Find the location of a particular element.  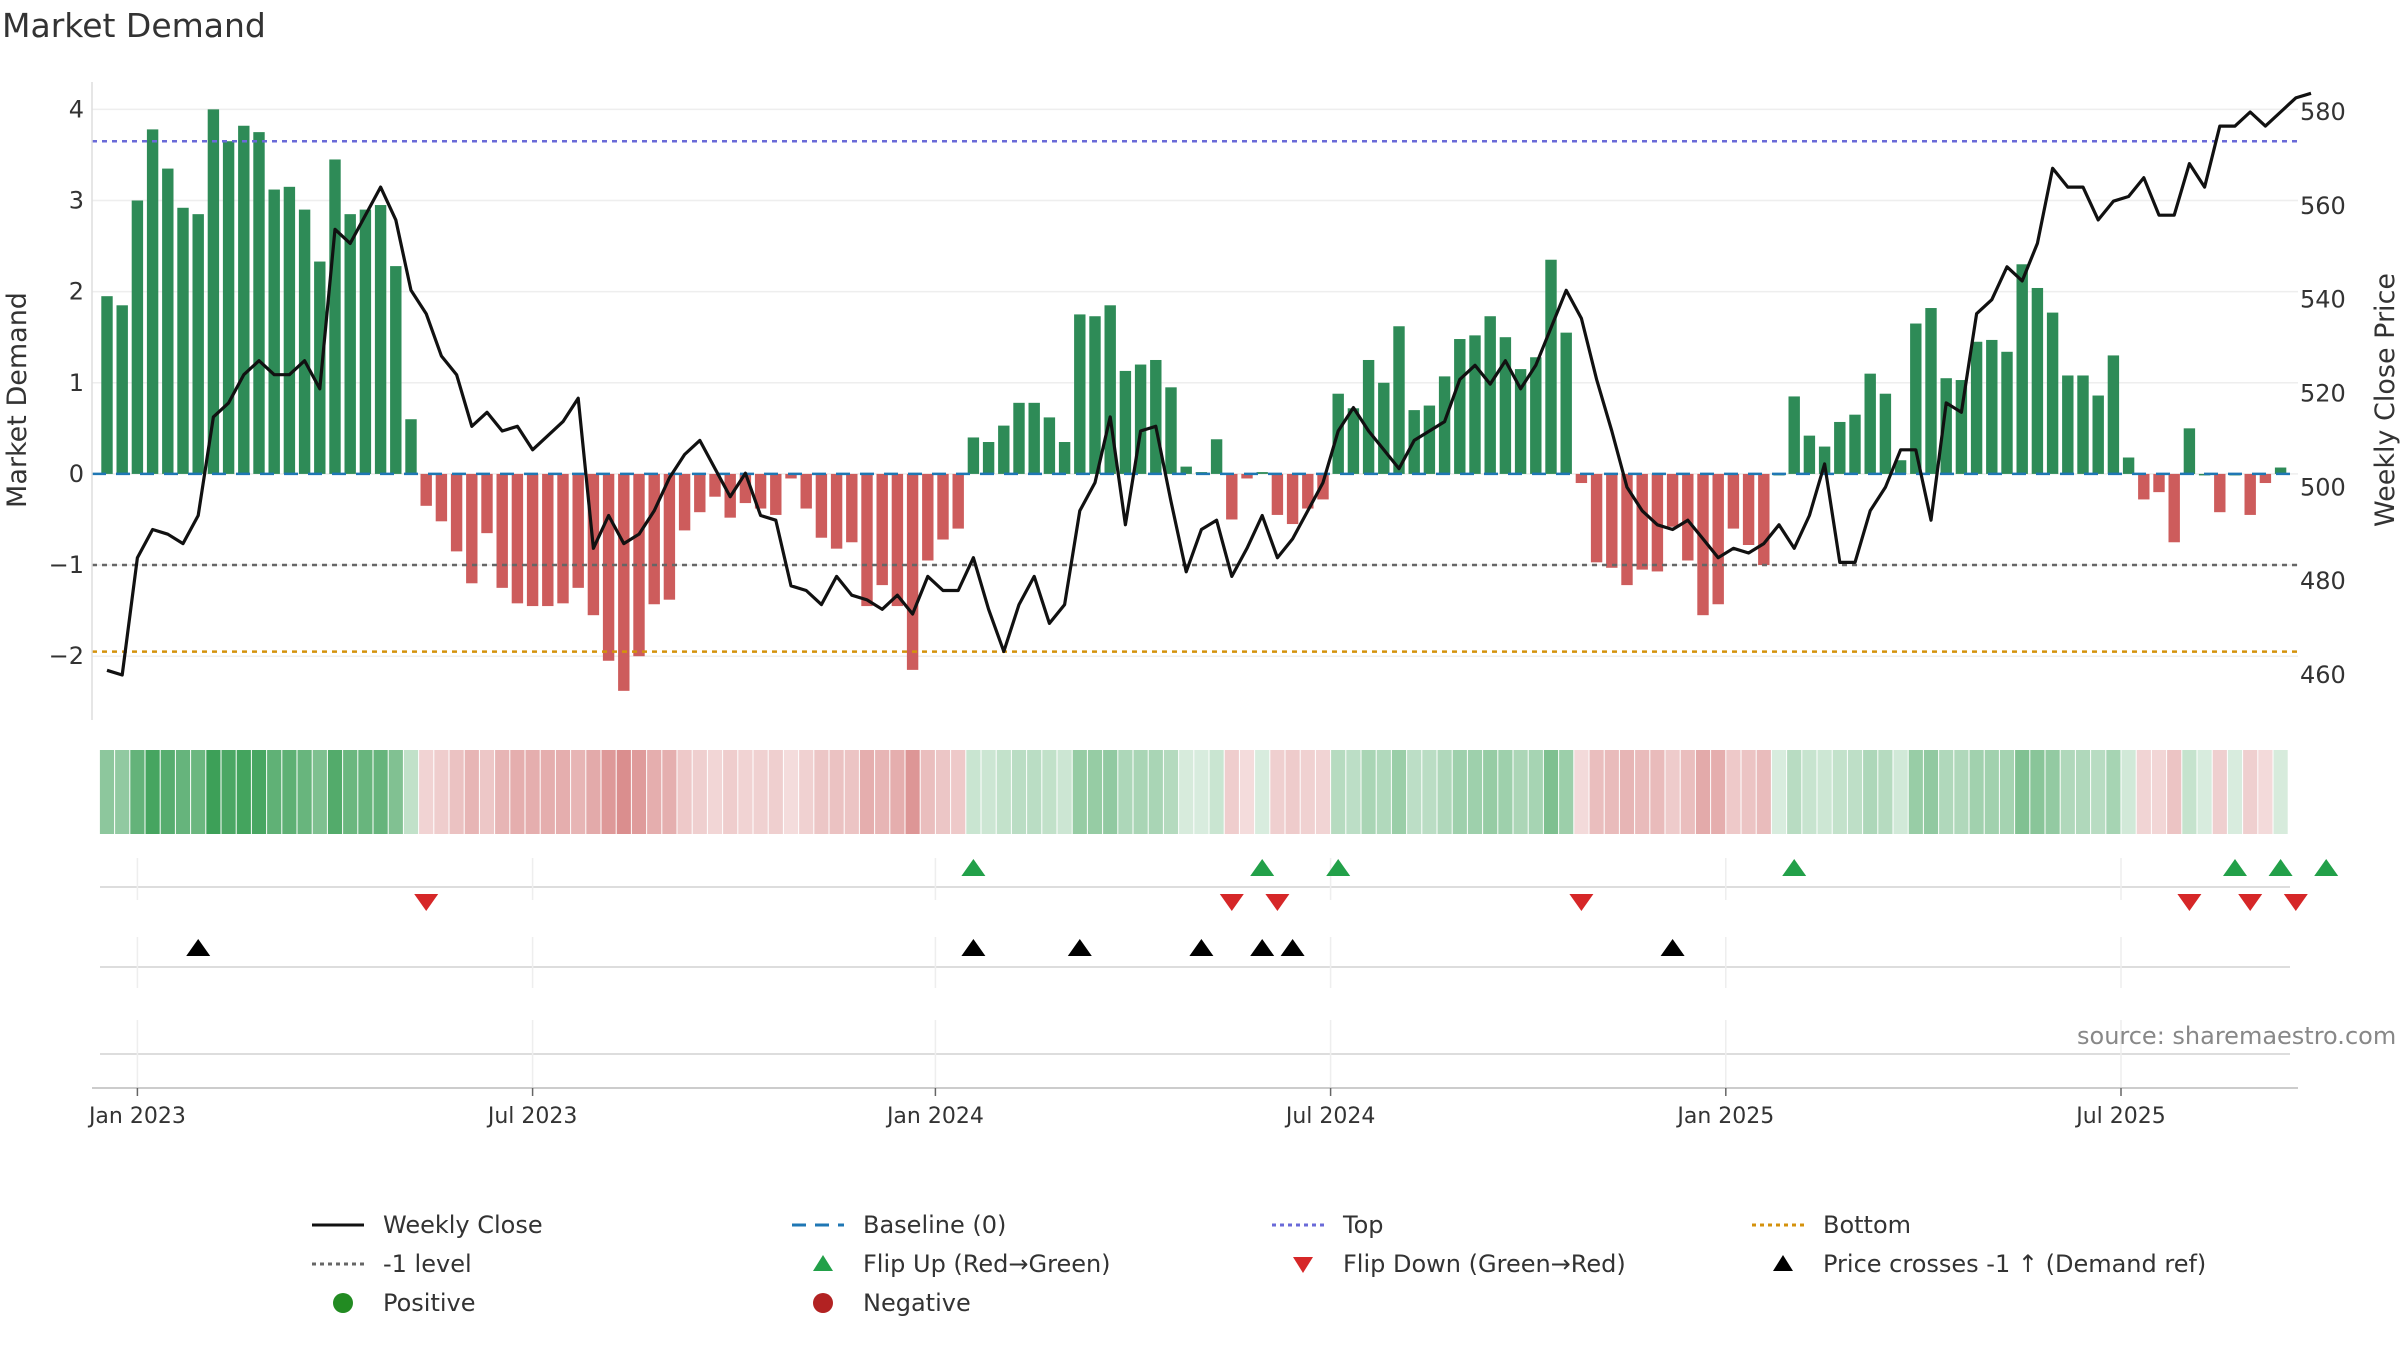

x-tick-label: Jul 2023 is located at coordinates (532, 1116).